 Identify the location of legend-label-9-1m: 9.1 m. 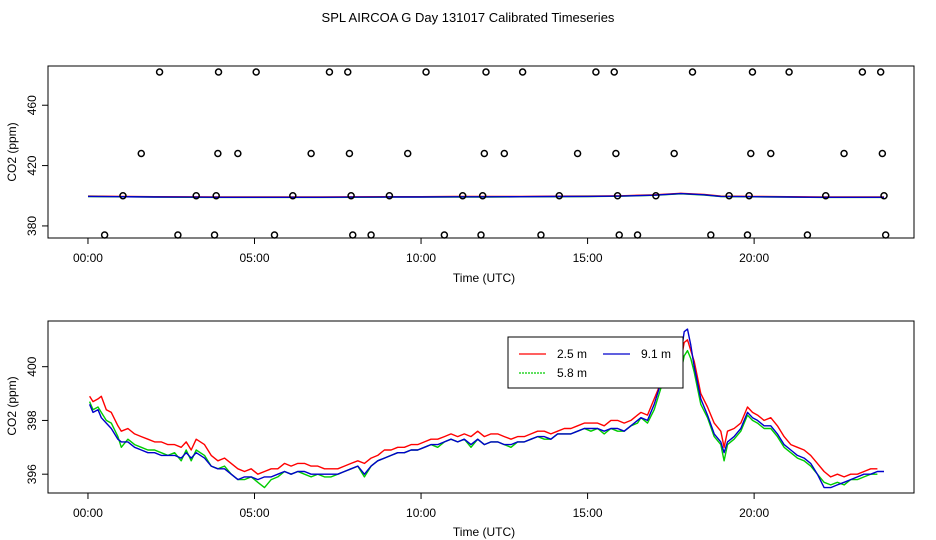
(656, 354).